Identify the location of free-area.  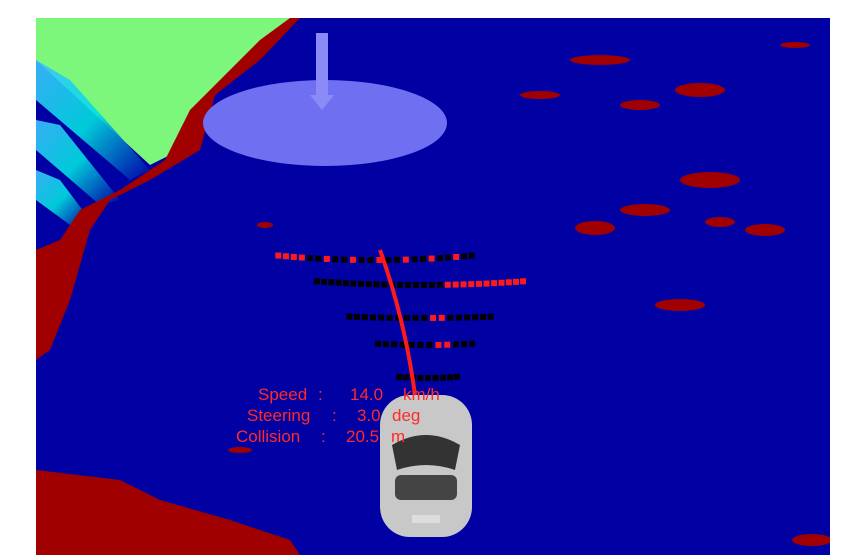
(163, 91).